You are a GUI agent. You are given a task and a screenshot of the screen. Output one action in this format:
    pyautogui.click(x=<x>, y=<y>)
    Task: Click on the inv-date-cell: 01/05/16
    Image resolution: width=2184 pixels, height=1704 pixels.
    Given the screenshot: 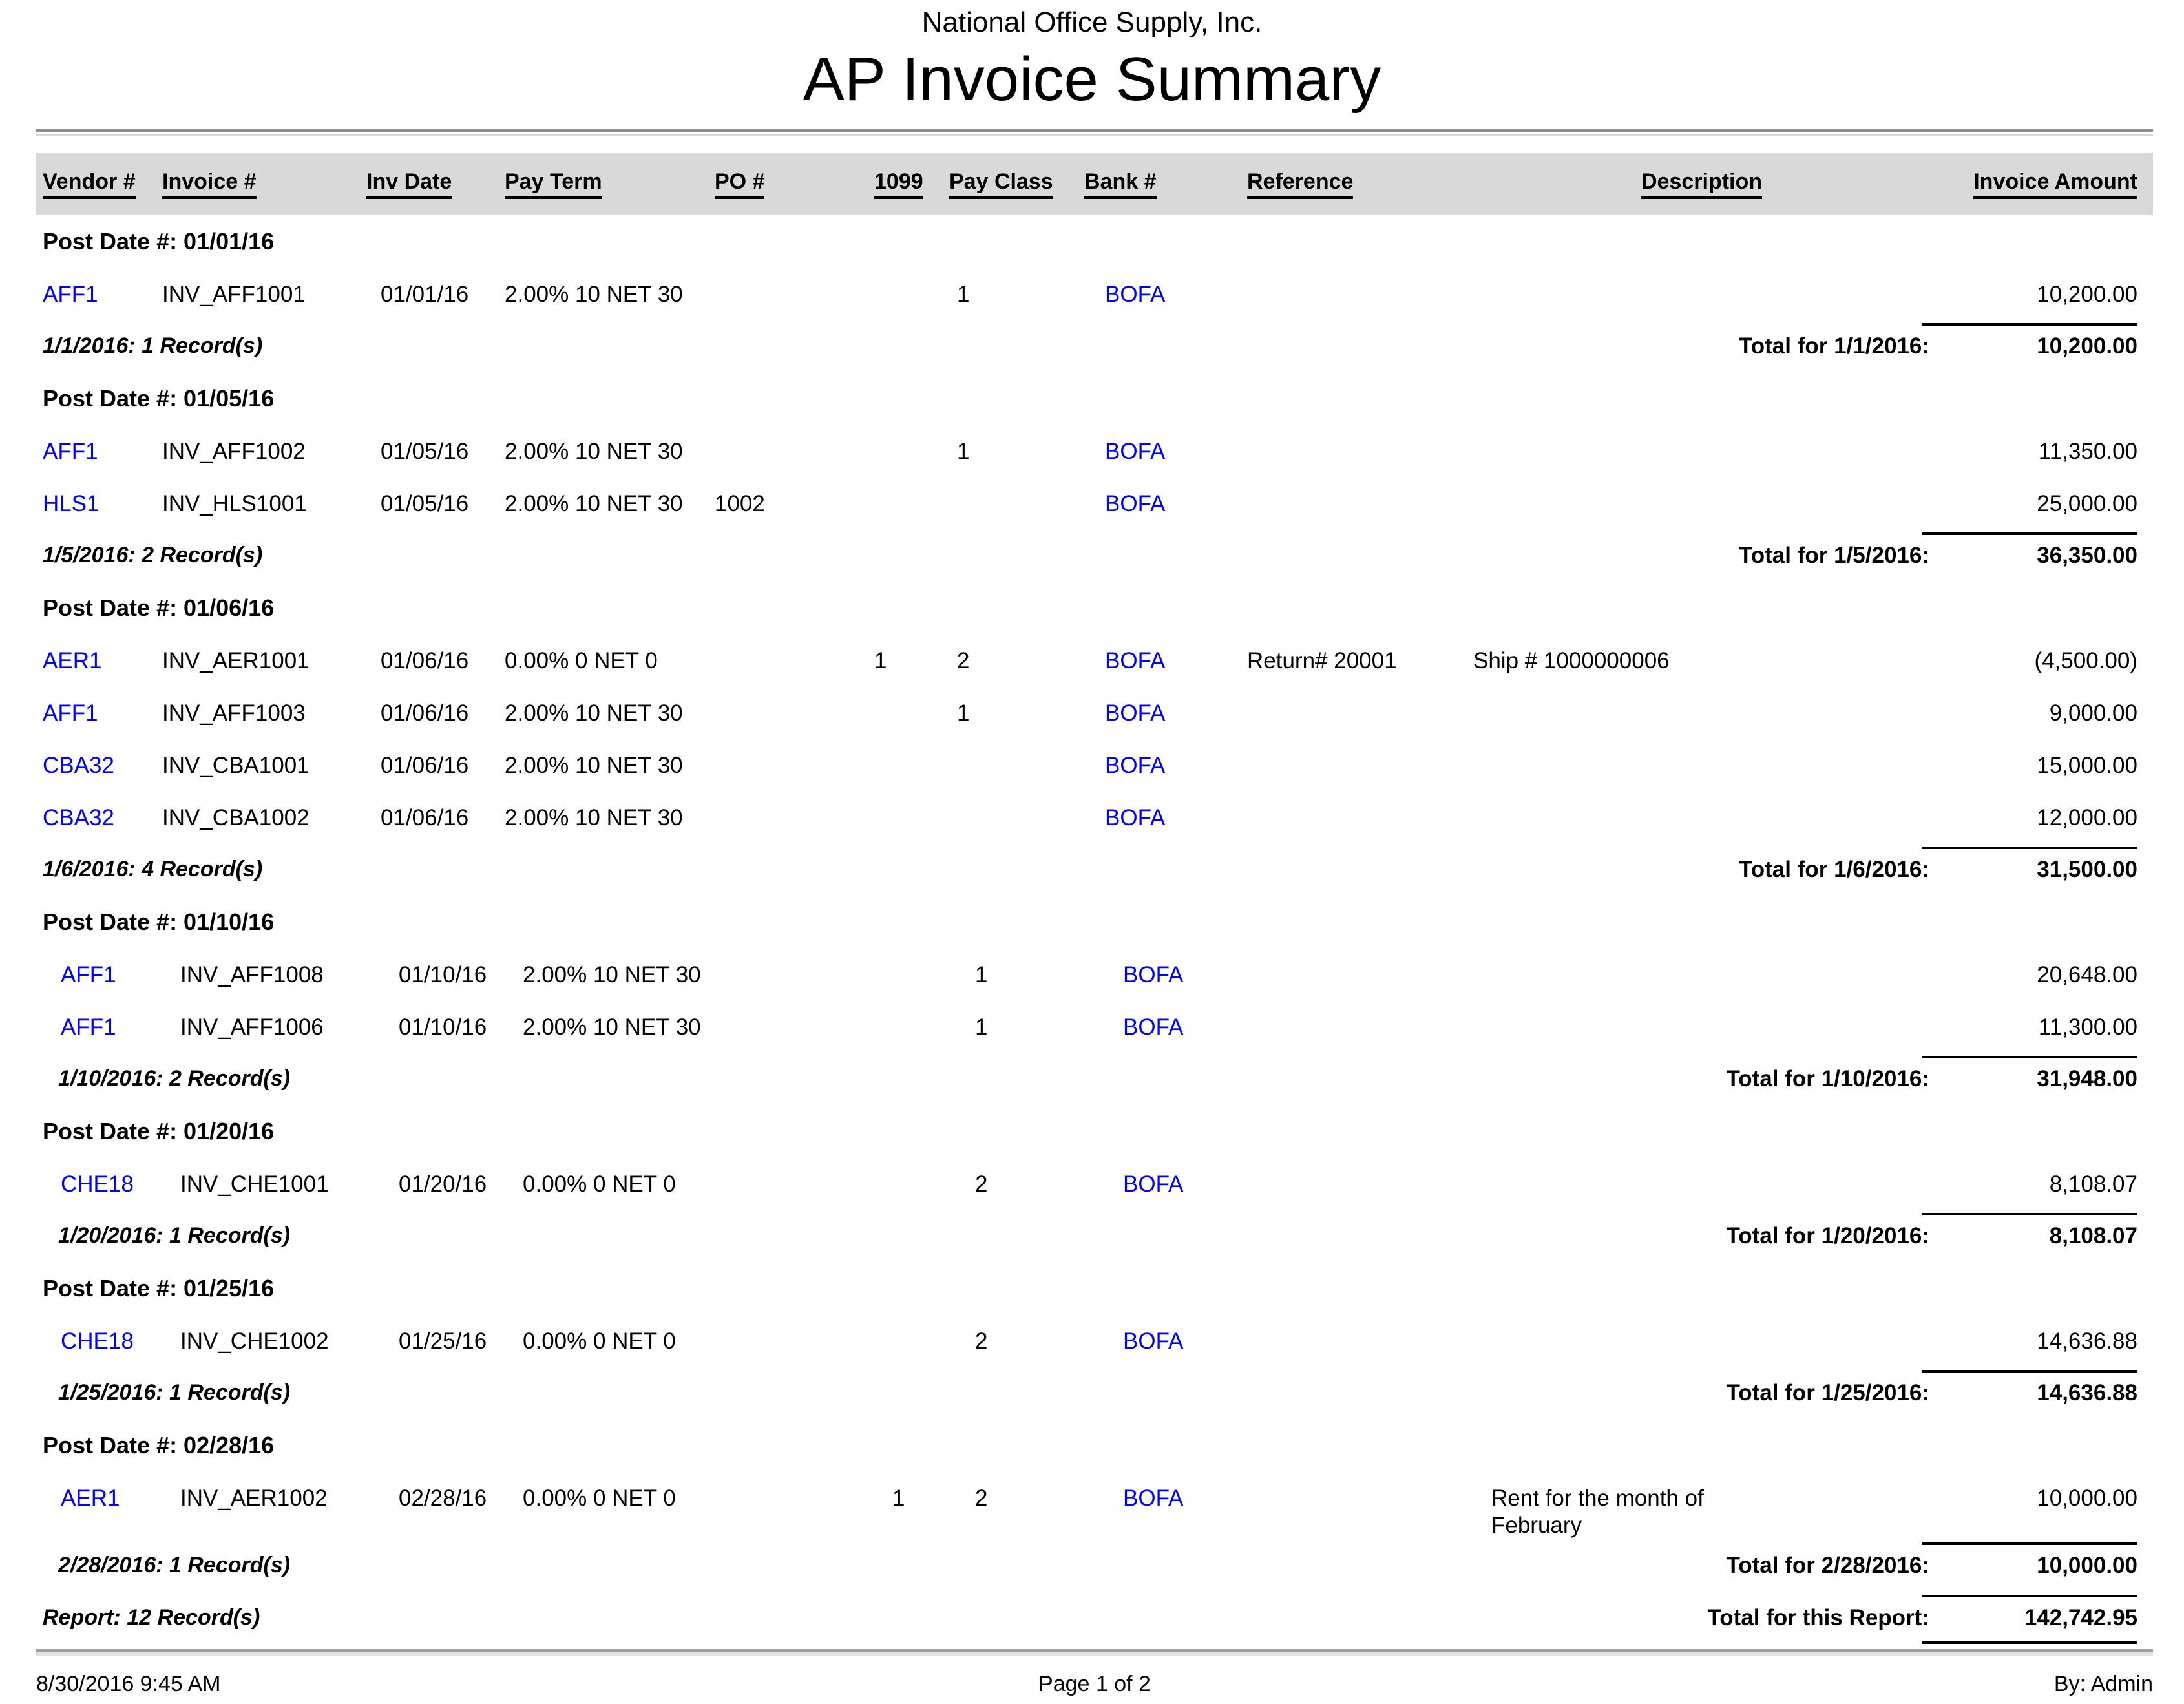 What is the action you would take?
    pyautogui.click(x=425, y=504)
    